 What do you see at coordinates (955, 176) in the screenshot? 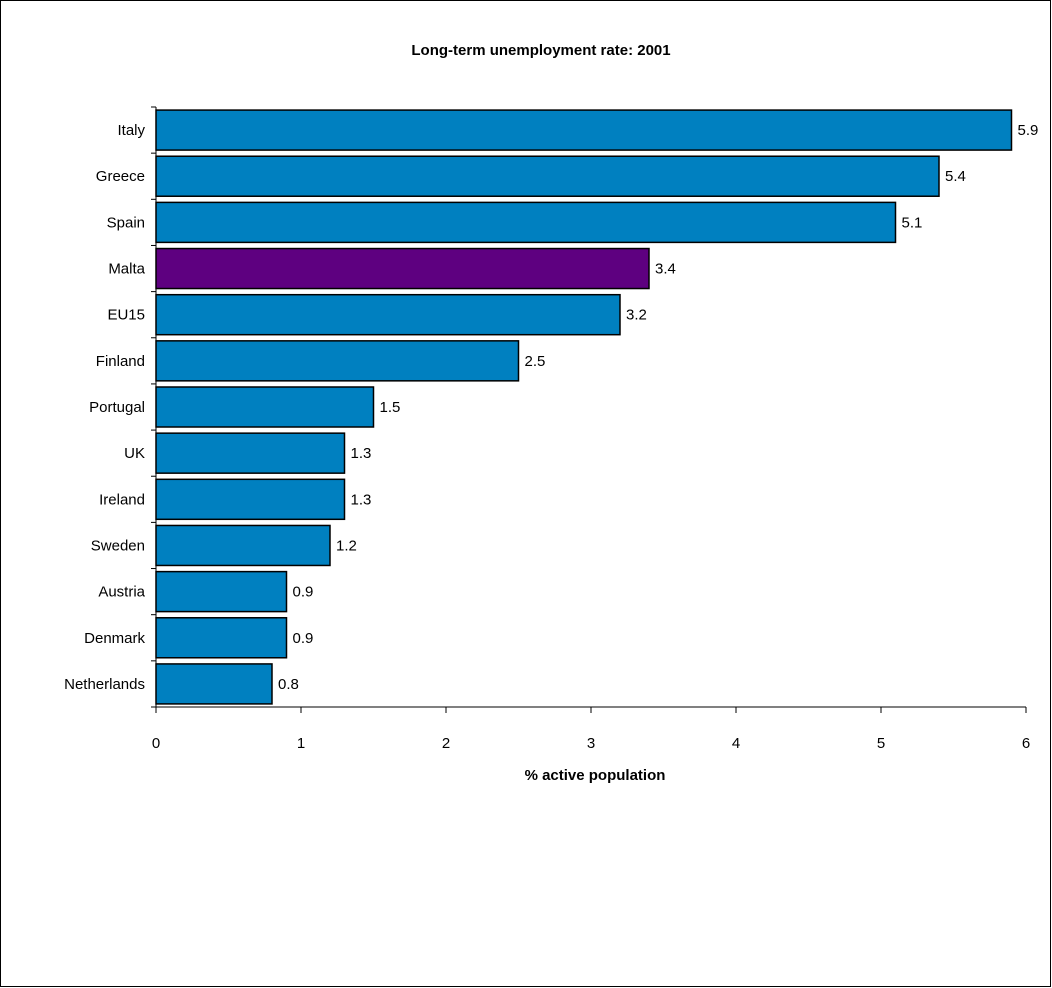
I see `value-label: 5.4` at bounding box center [955, 176].